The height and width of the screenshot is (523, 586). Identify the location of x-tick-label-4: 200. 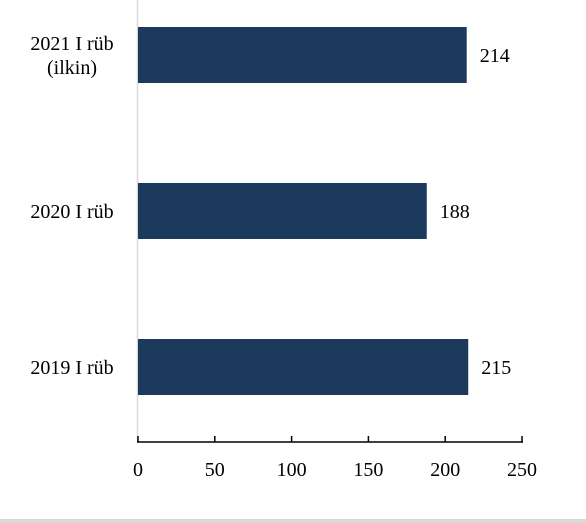
(445, 470).